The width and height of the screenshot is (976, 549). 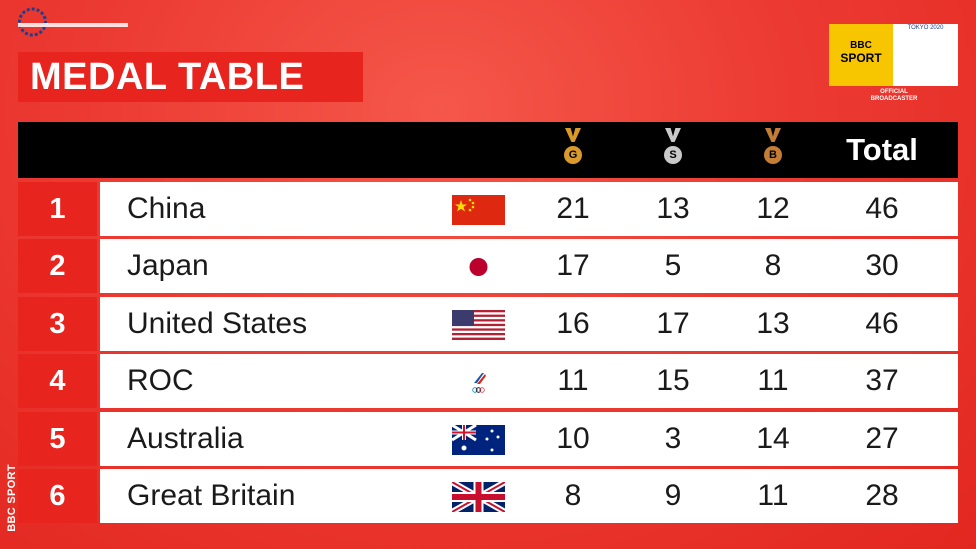 What do you see at coordinates (673, 266) in the screenshot?
I see `medal-count: 5` at bounding box center [673, 266].